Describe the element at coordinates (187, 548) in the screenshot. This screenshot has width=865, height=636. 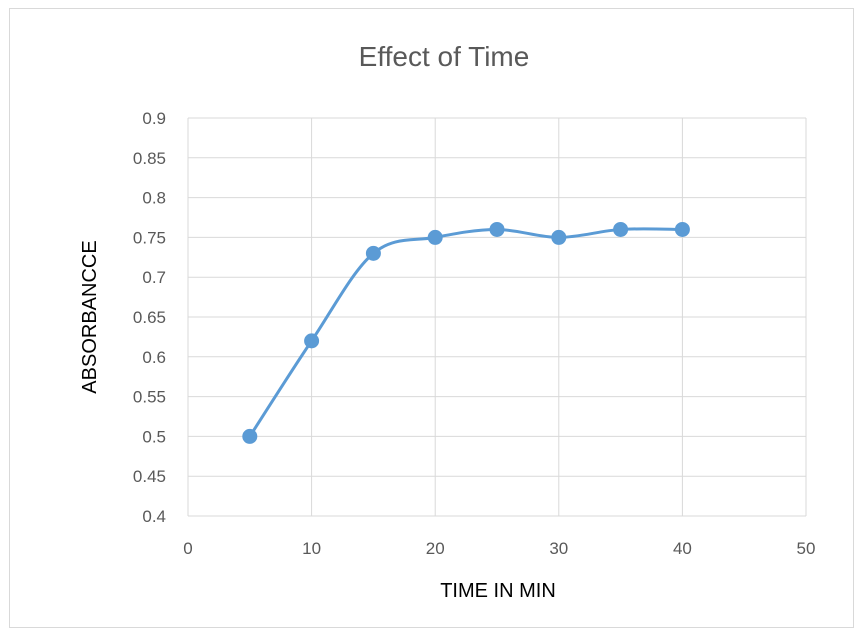
I see `x-tick-label: 0` at that location.